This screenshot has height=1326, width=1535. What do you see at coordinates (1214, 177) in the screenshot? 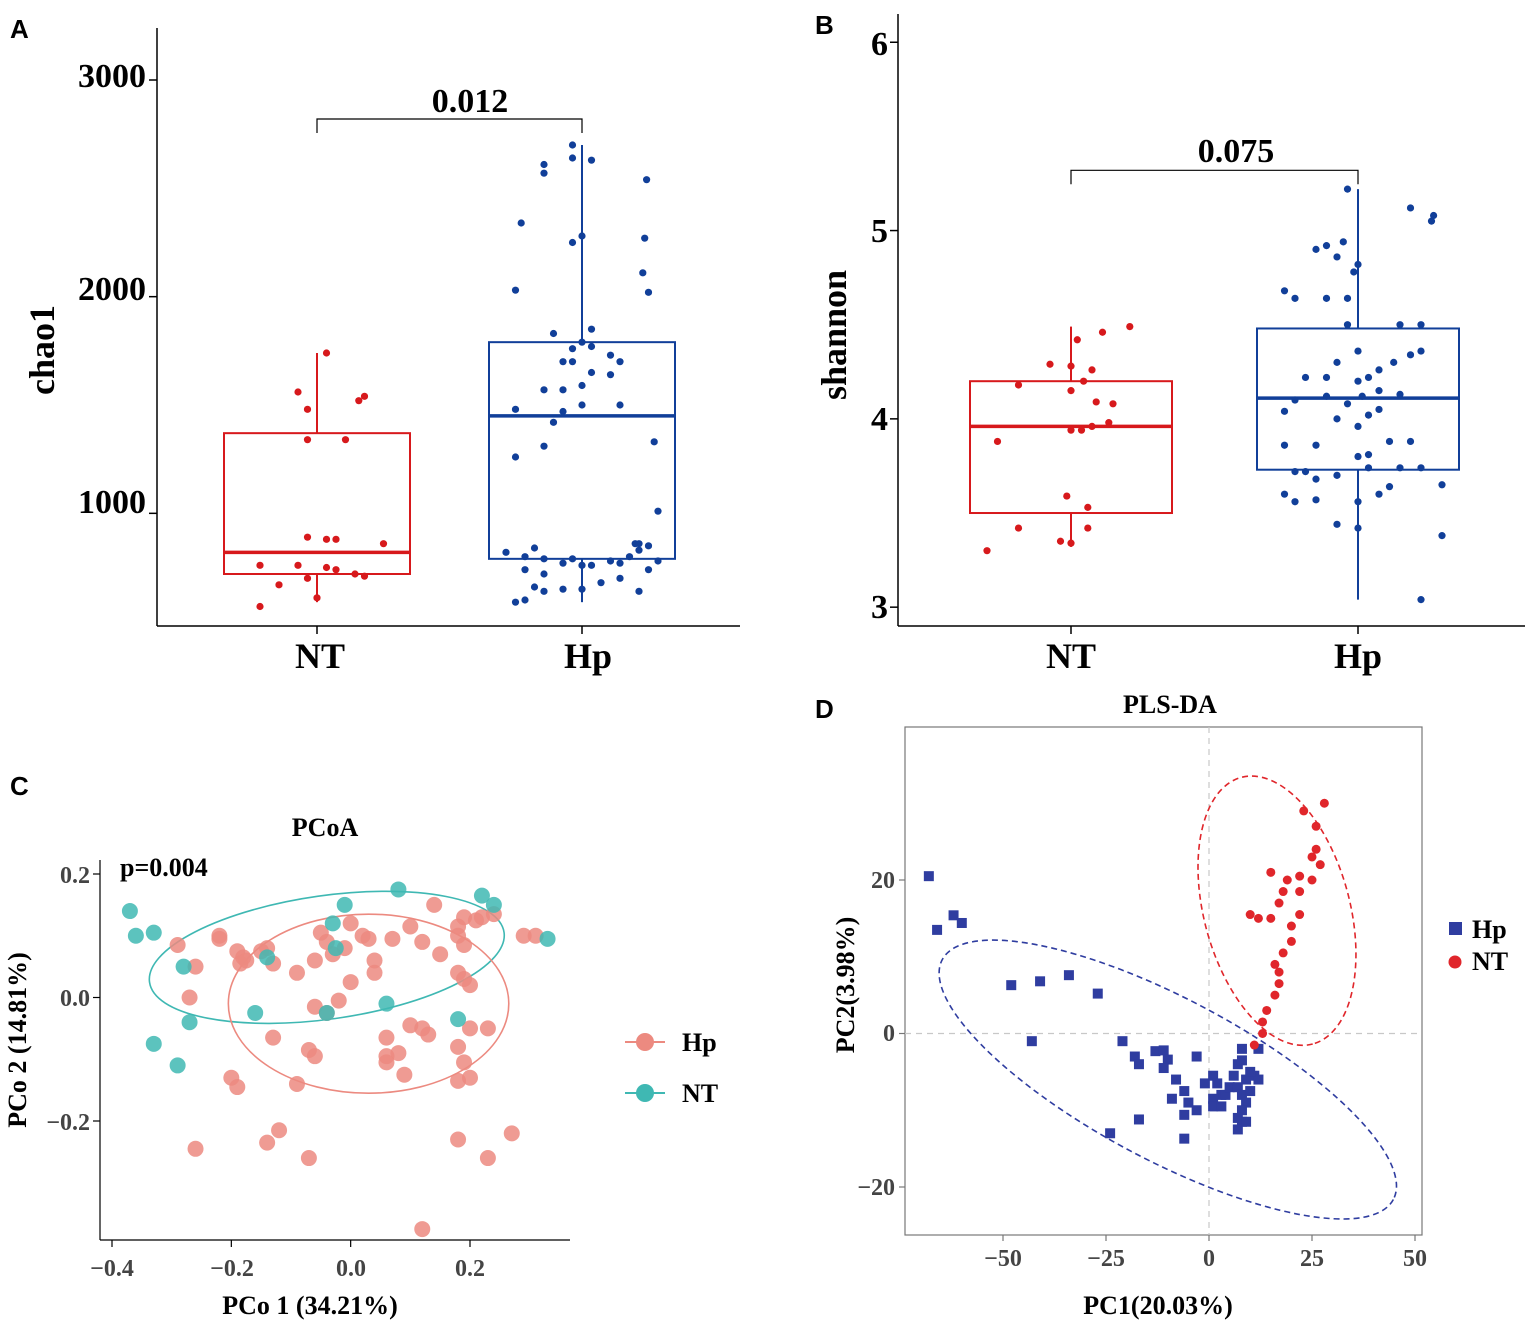
I see `panel-b-significance-bracket` at bounding box center [1214, 177].